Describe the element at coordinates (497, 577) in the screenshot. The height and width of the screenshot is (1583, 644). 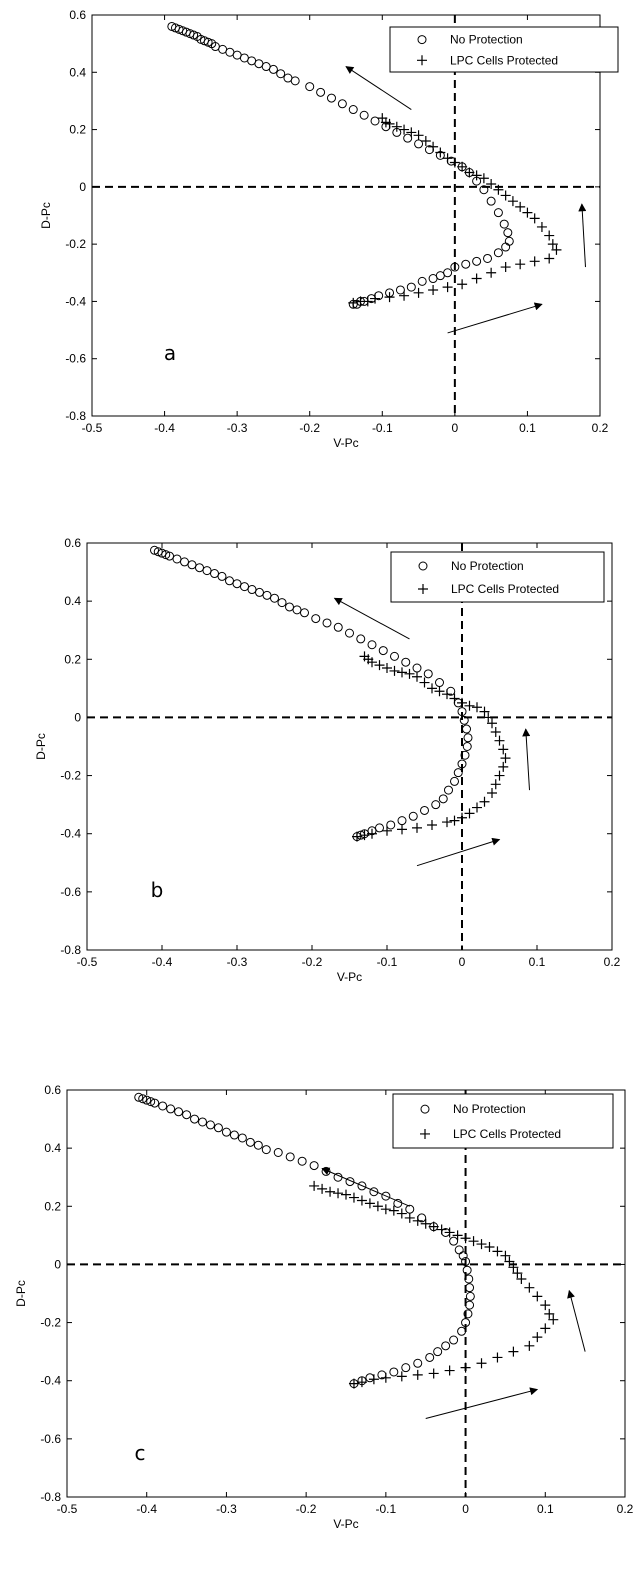
I see `legend-box` at that location.